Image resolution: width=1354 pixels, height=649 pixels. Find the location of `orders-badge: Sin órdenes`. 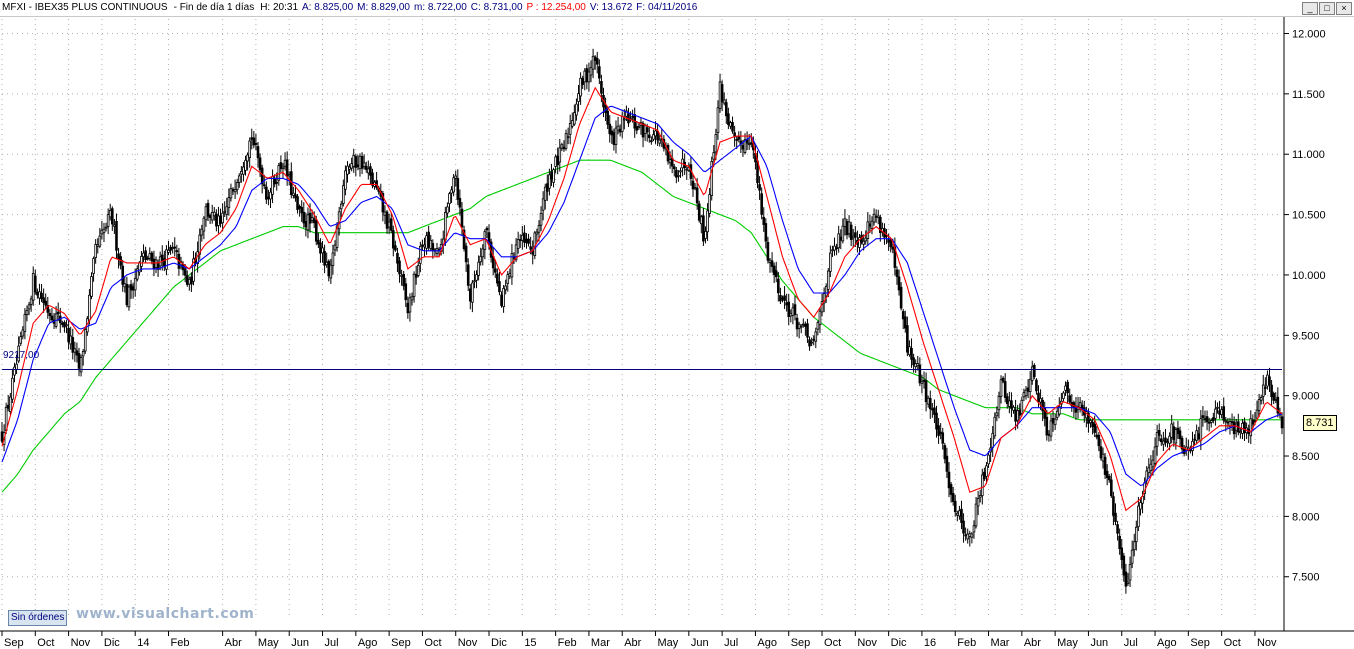

orders-badge: Sin órdenes is located at coordinates (38, 618).